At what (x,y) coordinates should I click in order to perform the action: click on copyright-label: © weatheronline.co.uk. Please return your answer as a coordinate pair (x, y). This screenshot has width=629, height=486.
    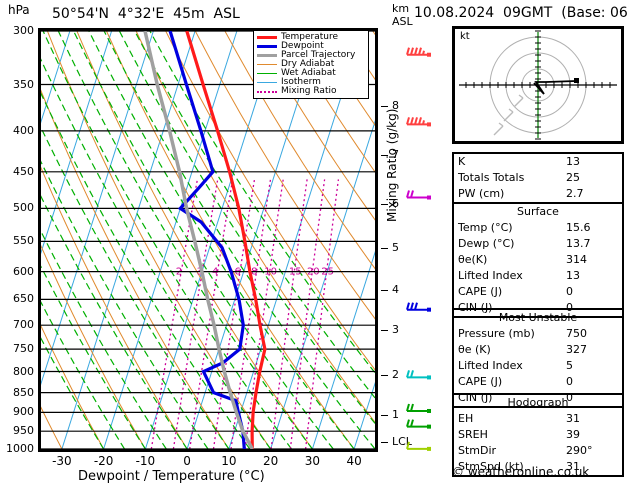
    Looking at the image, I should click on (521, 472).